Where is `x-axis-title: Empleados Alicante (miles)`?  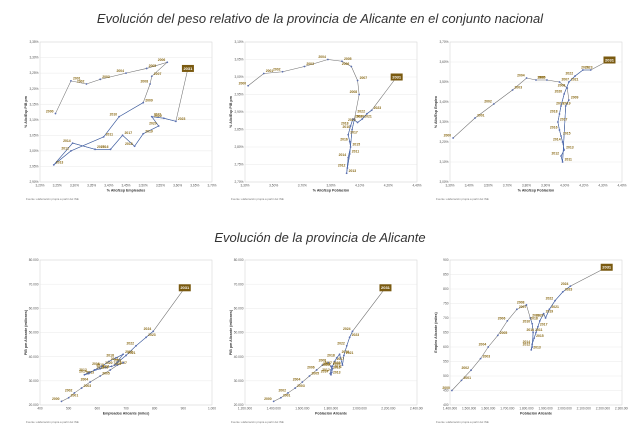 x-axis-title: Empleados Alicante (miles) is located at coordinates (126, 414).